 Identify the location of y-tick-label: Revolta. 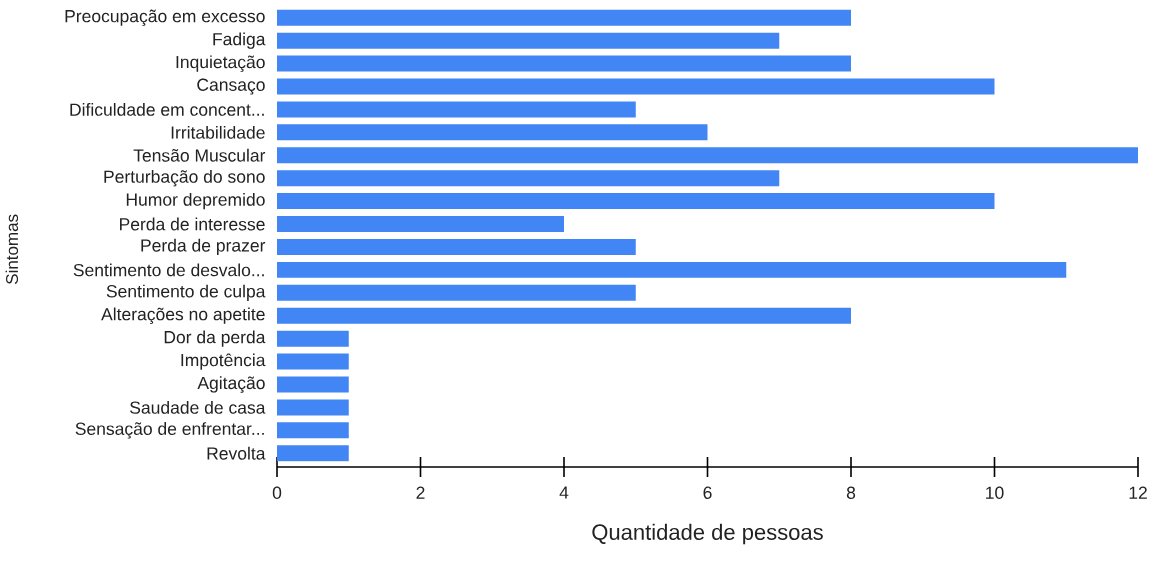
(236, 453).